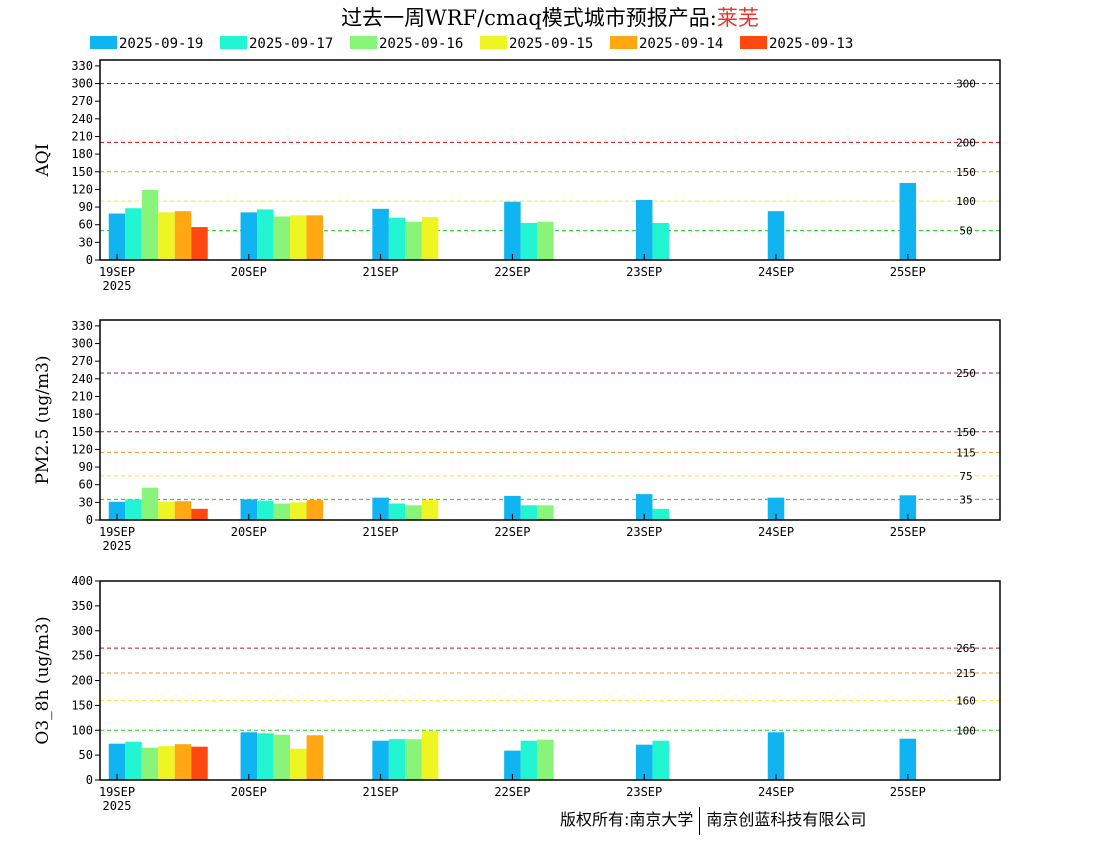 The height and width of the screenshot is (850, 1100). I want to click on legend-item: 2025-09-13, so click(796, 45).